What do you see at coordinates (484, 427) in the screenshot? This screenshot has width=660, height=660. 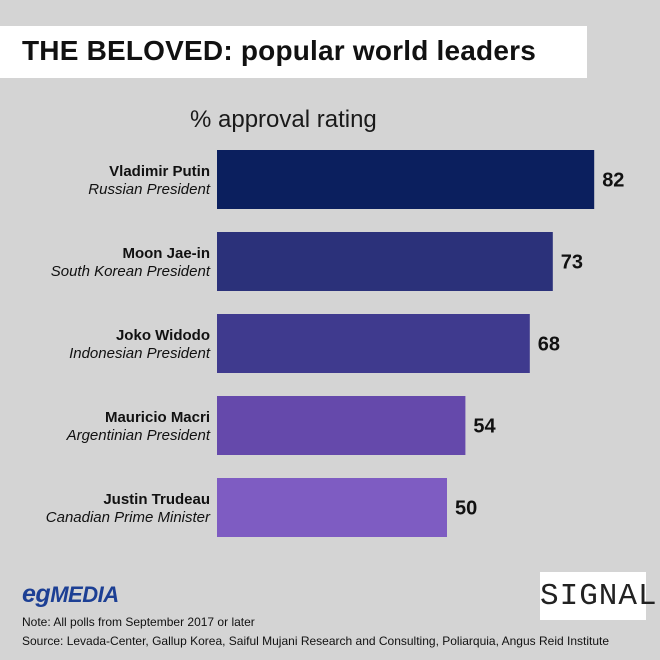 I see `value-label: 54` at bounding box center [484, 427].